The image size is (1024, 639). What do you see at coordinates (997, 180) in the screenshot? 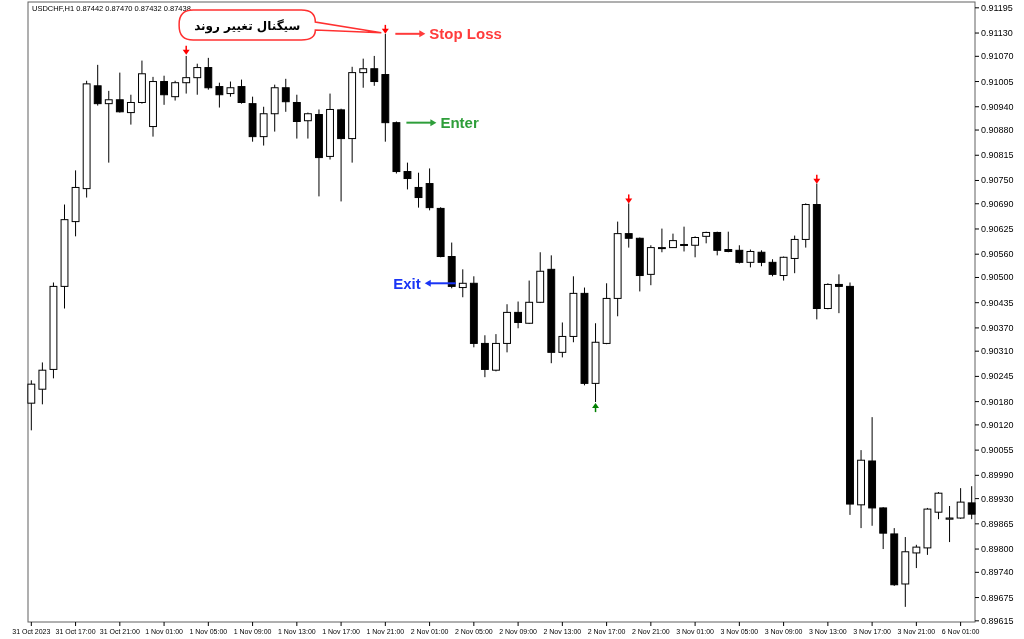
I see `y-tick-label: 0.90750` at bounding box center [997, 180].